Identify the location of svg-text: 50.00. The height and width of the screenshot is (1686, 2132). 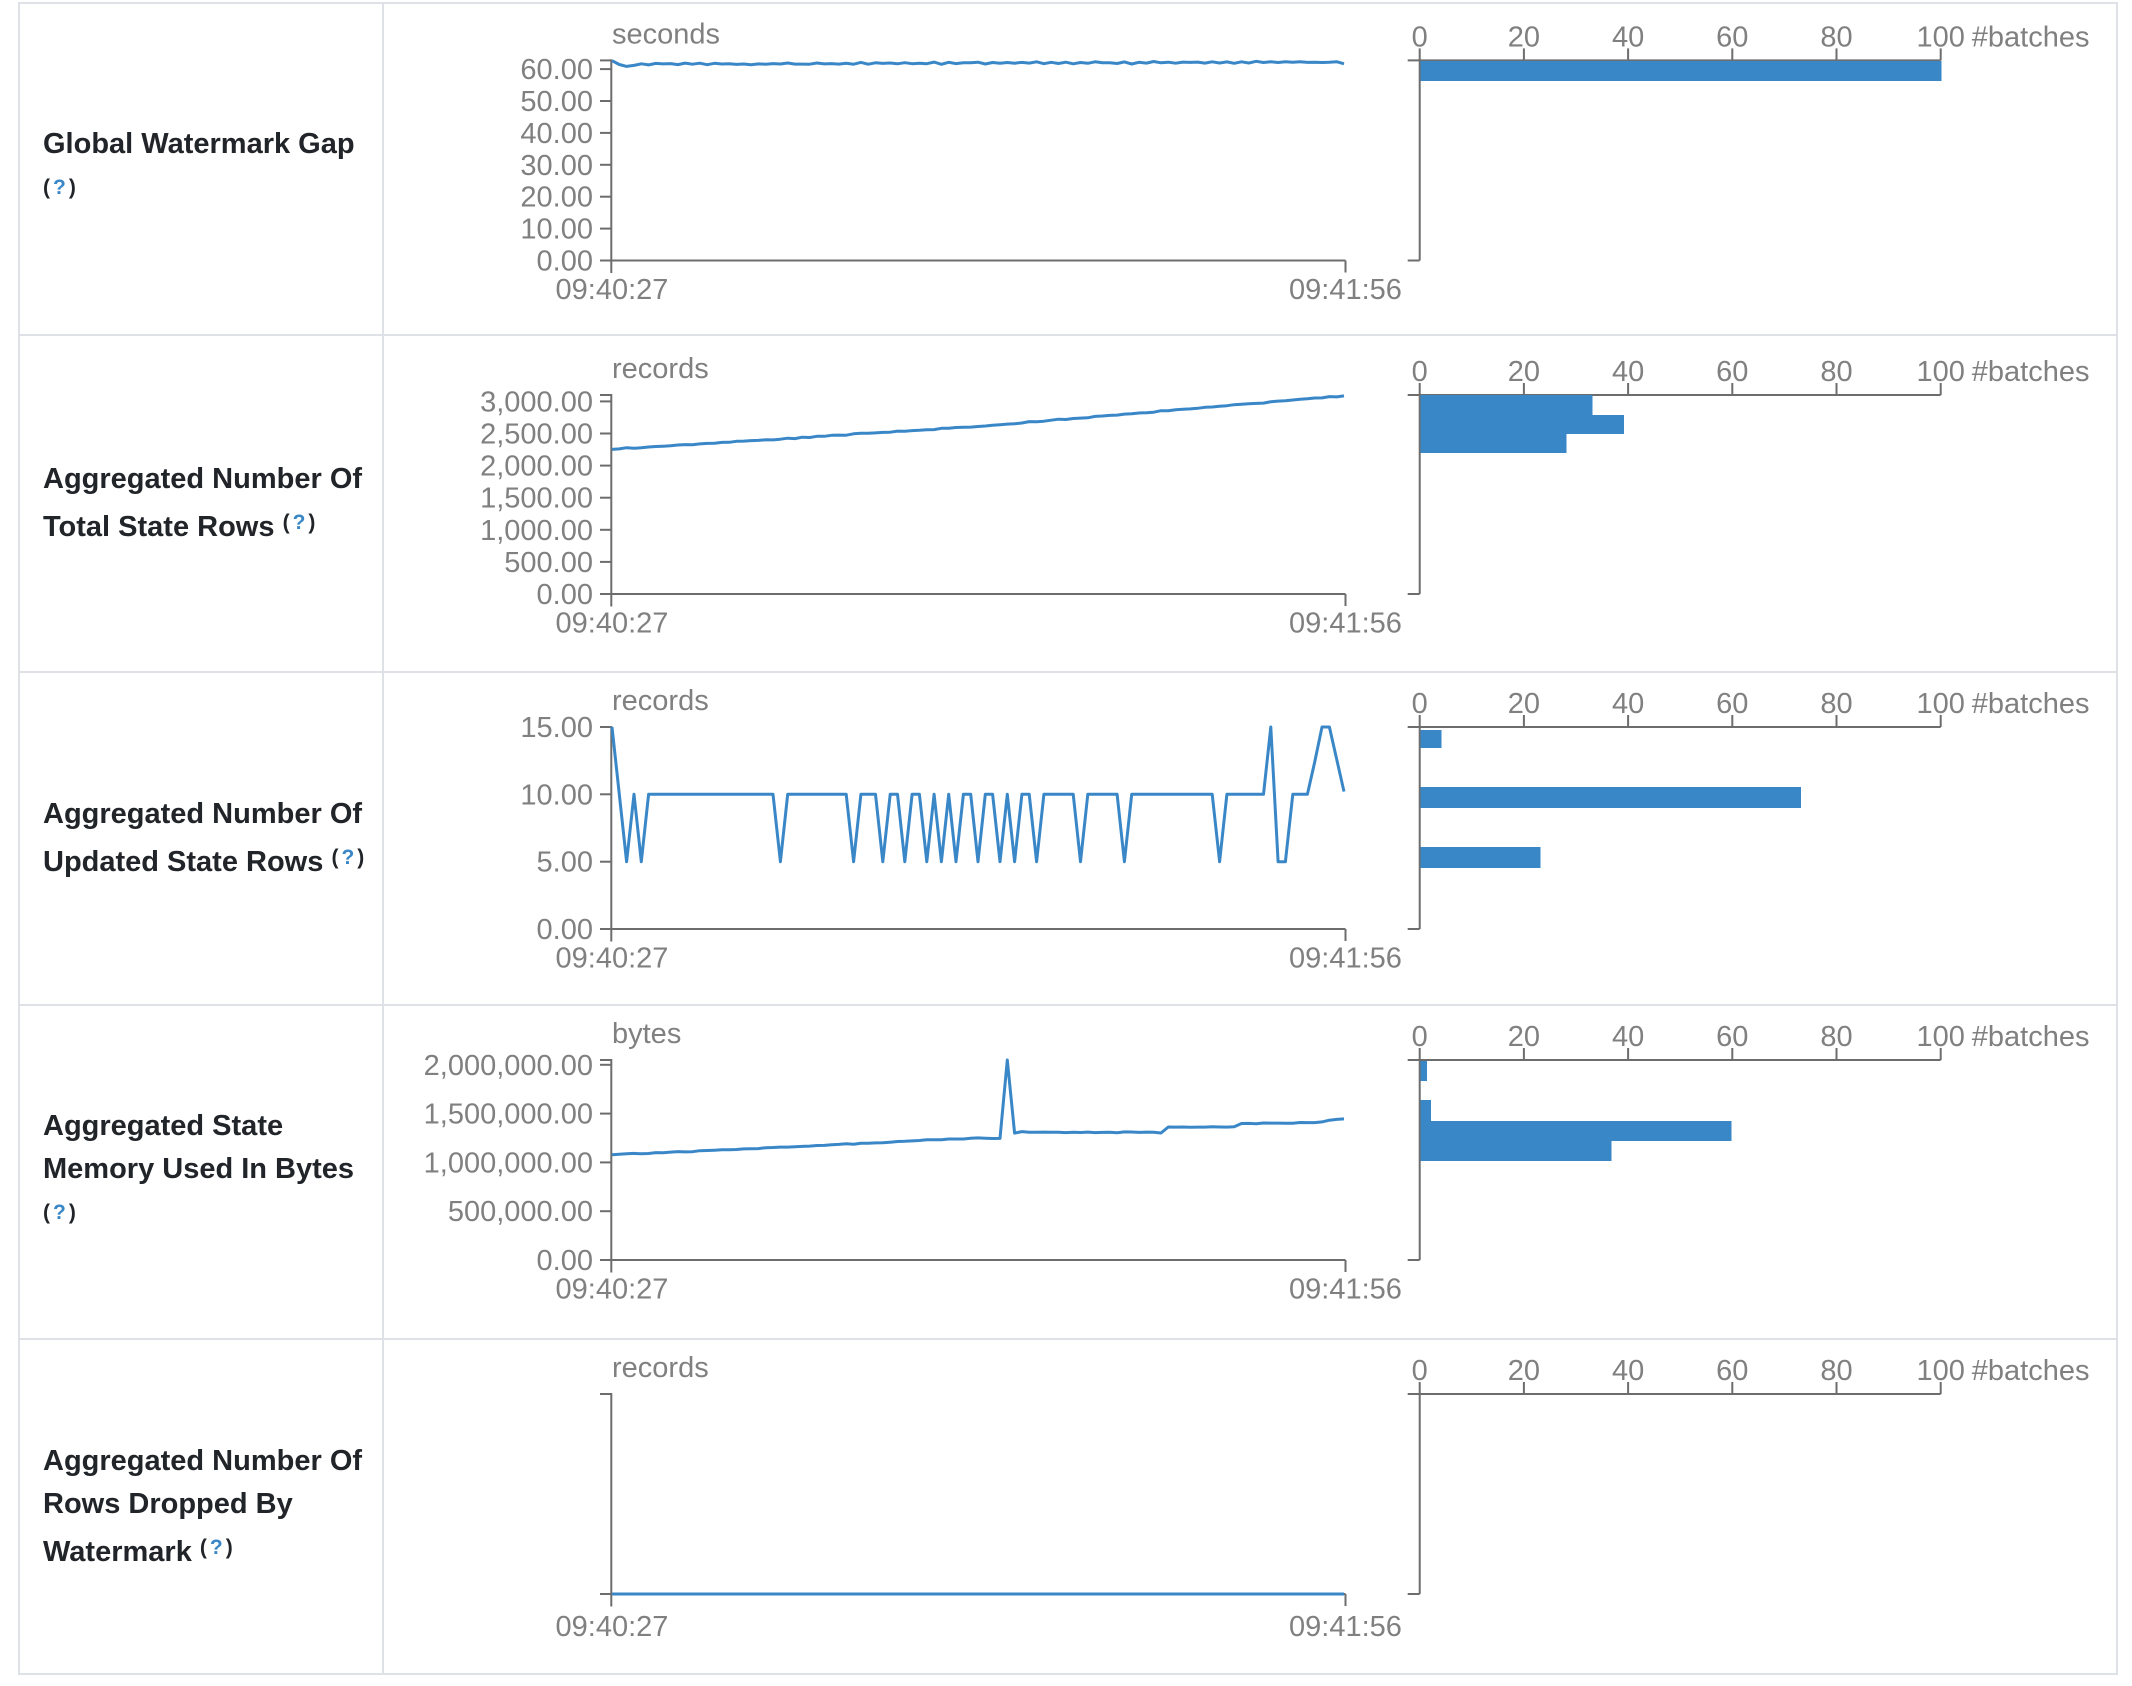
(556, 102).